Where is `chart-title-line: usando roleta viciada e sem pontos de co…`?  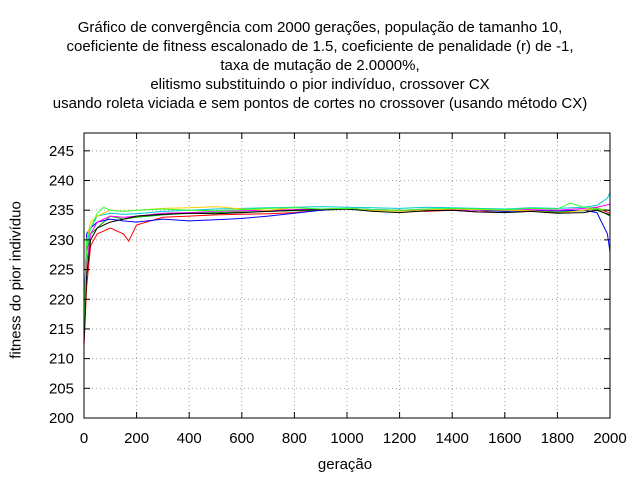
chart-title-line: usando roleta viciada e sem pontos de co… is located at coordinates (320, 103).